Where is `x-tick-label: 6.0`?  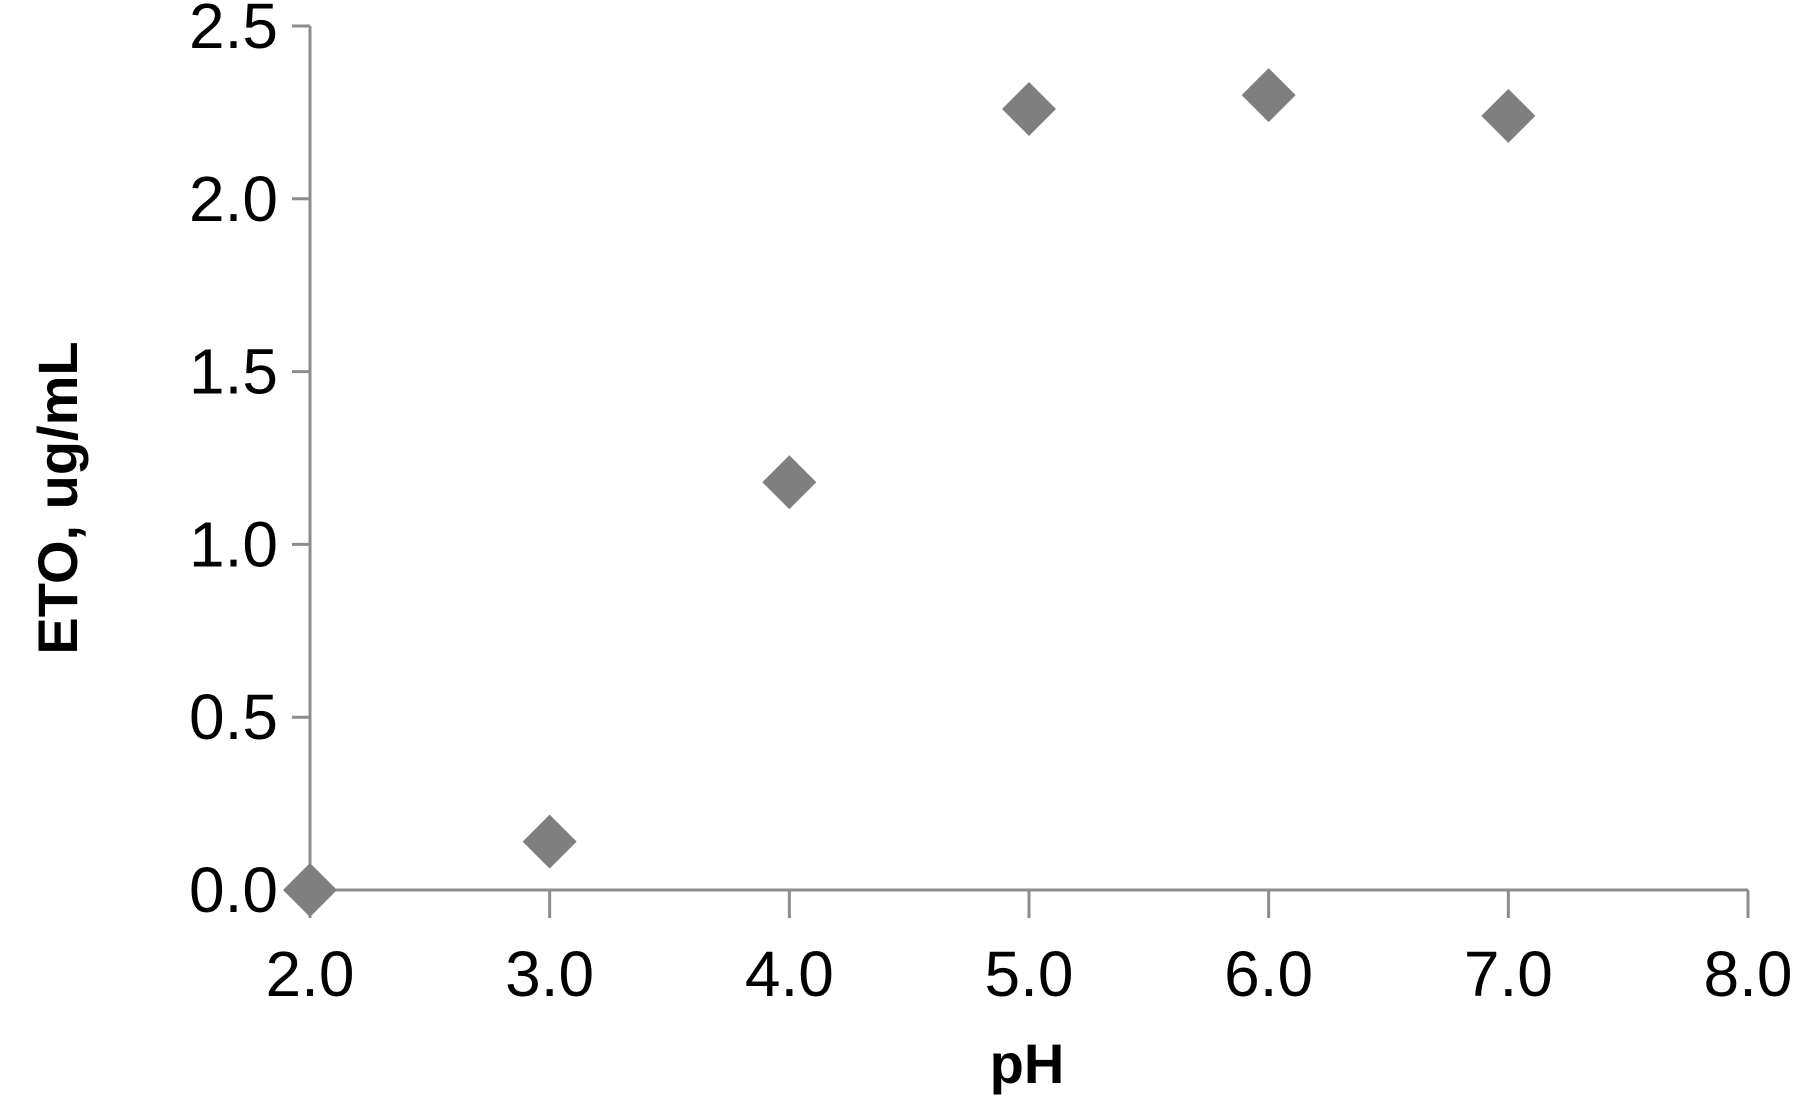
x-tick-label: 6.0 is located at coordinates (1268, 974).